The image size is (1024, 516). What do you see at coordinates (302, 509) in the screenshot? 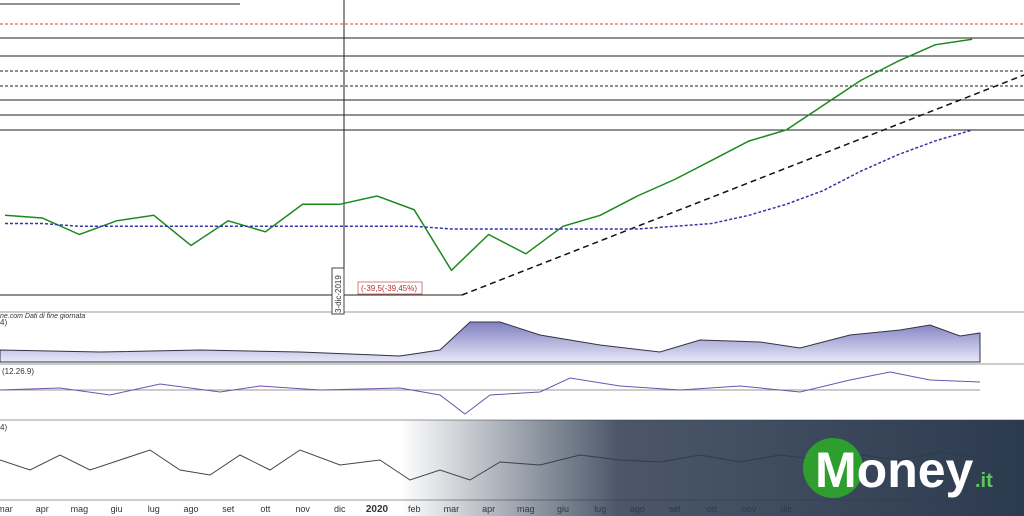
I see `x-tick-label: nov` at bounding box center [302, 509].